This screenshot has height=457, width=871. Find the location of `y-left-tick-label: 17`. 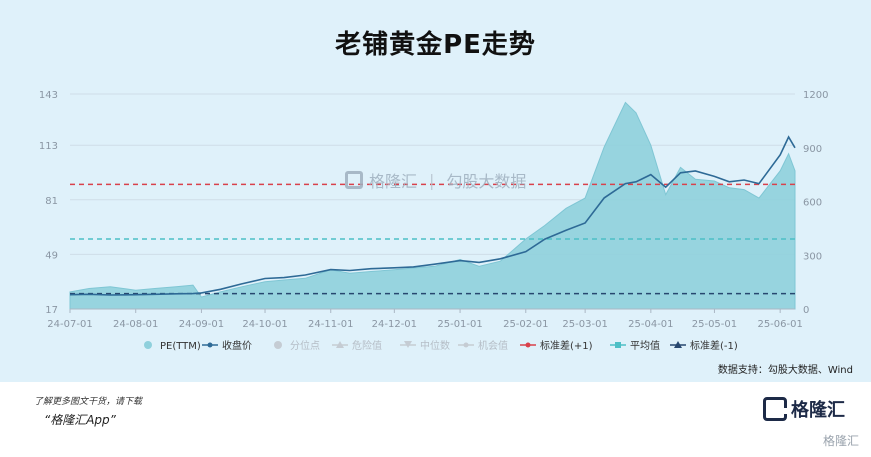

y-left-tick-label: 17 is located at coordinates (51, 310).